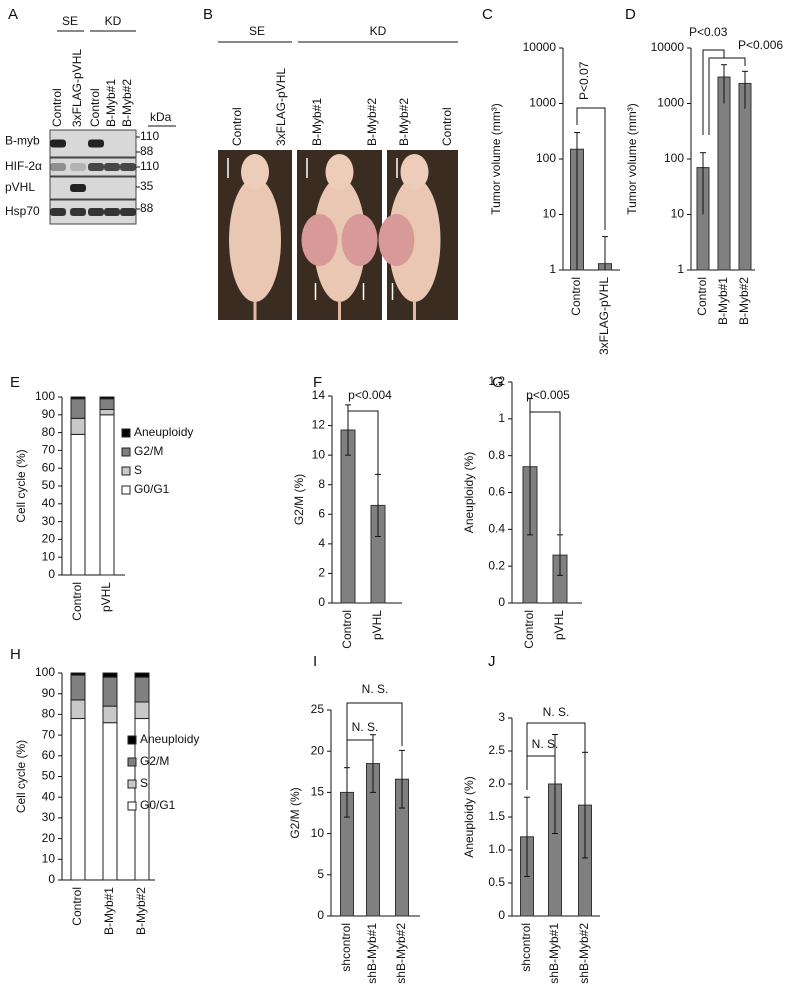  Describe the element at coordinates (22, 141) in the screenshot. I see `row-label: B-myb` at that location.